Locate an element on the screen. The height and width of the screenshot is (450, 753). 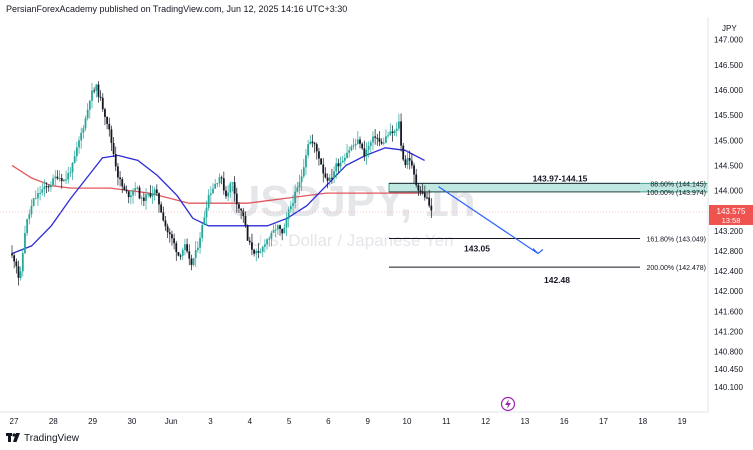
current-price-label: 143.575 is located at coordinates (731, 211).